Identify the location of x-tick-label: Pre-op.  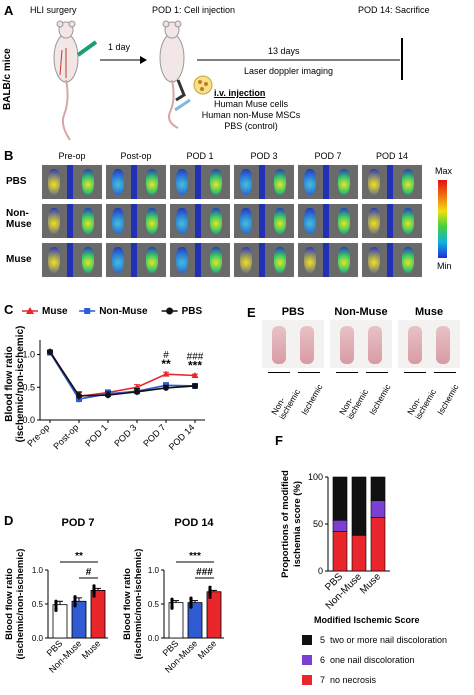
(38, 435).